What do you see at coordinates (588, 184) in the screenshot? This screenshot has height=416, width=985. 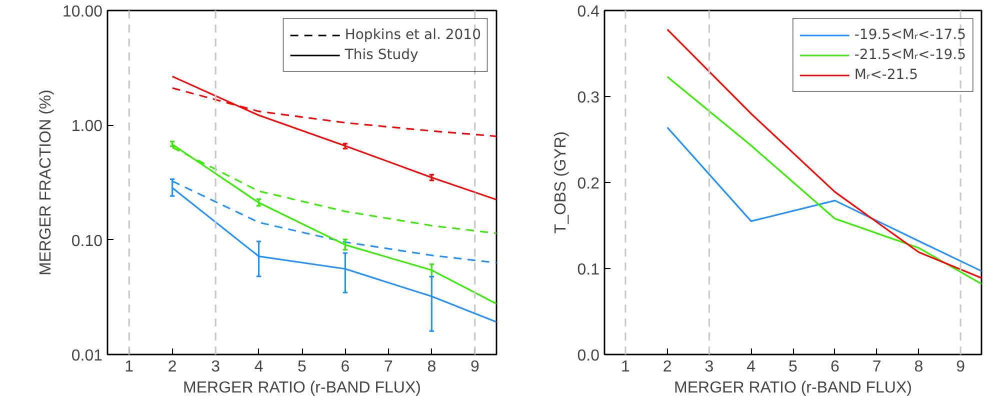 I see `y-tick-label: 0.2` at bounding box center [588, 184].